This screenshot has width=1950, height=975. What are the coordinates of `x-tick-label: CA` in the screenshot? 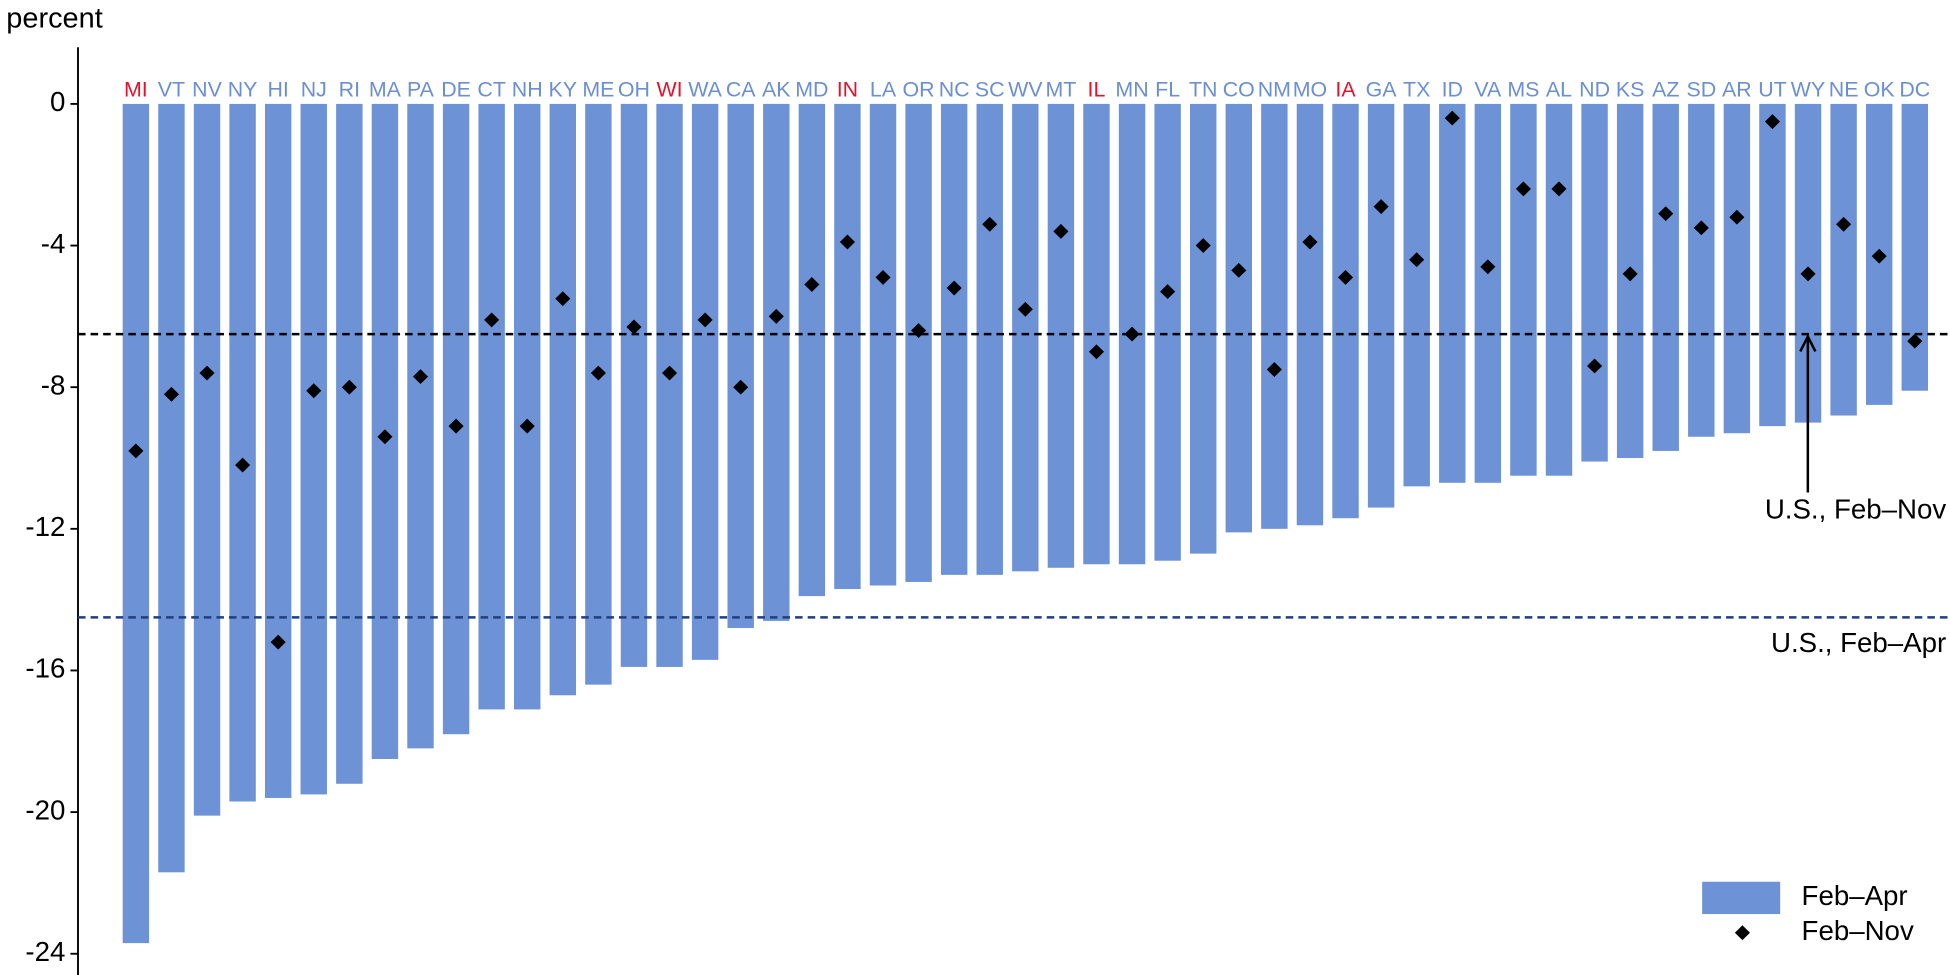 It's located at (741, 89).